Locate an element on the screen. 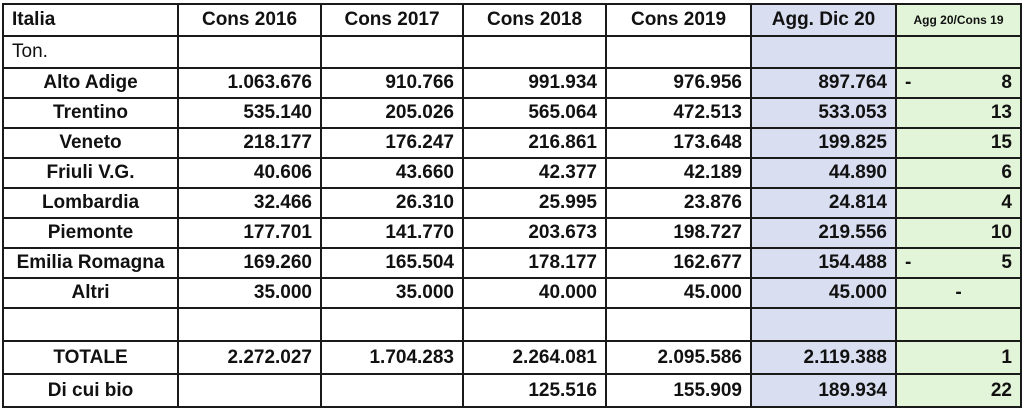 Image resolution: width=1024 pixels, height=411 pixels. delta-value: 5 is located at coordinates (1006, 262).